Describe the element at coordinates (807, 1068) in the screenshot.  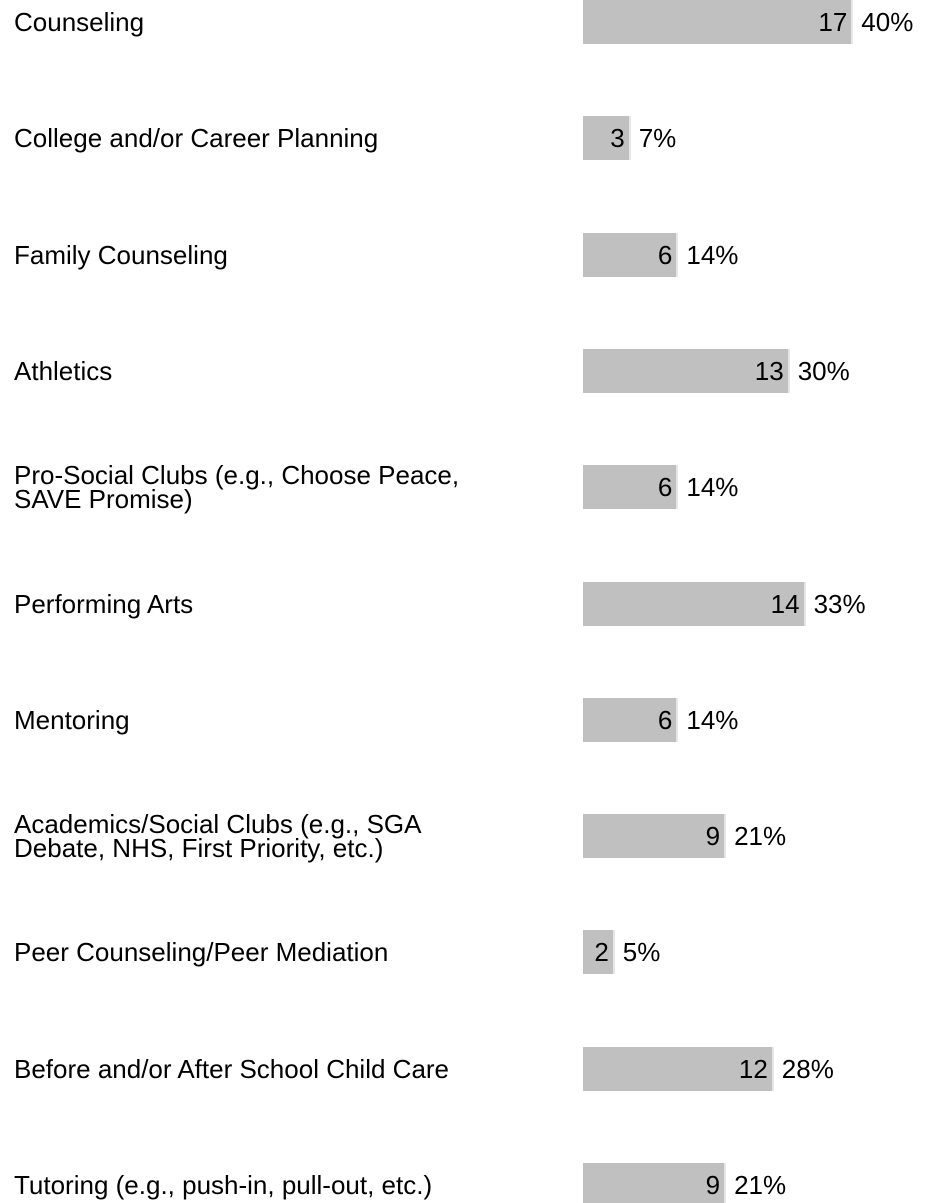
I see `percent-label: 28%` at that location.